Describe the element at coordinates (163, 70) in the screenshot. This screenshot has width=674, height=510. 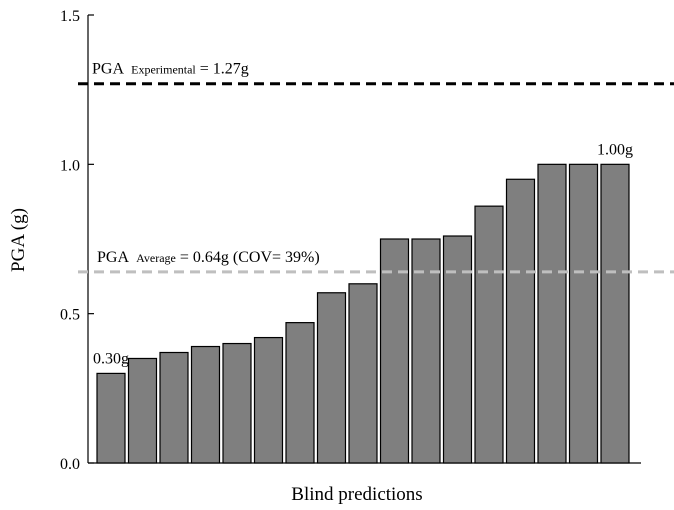
I see `label-subscript: Experimental` at that location.